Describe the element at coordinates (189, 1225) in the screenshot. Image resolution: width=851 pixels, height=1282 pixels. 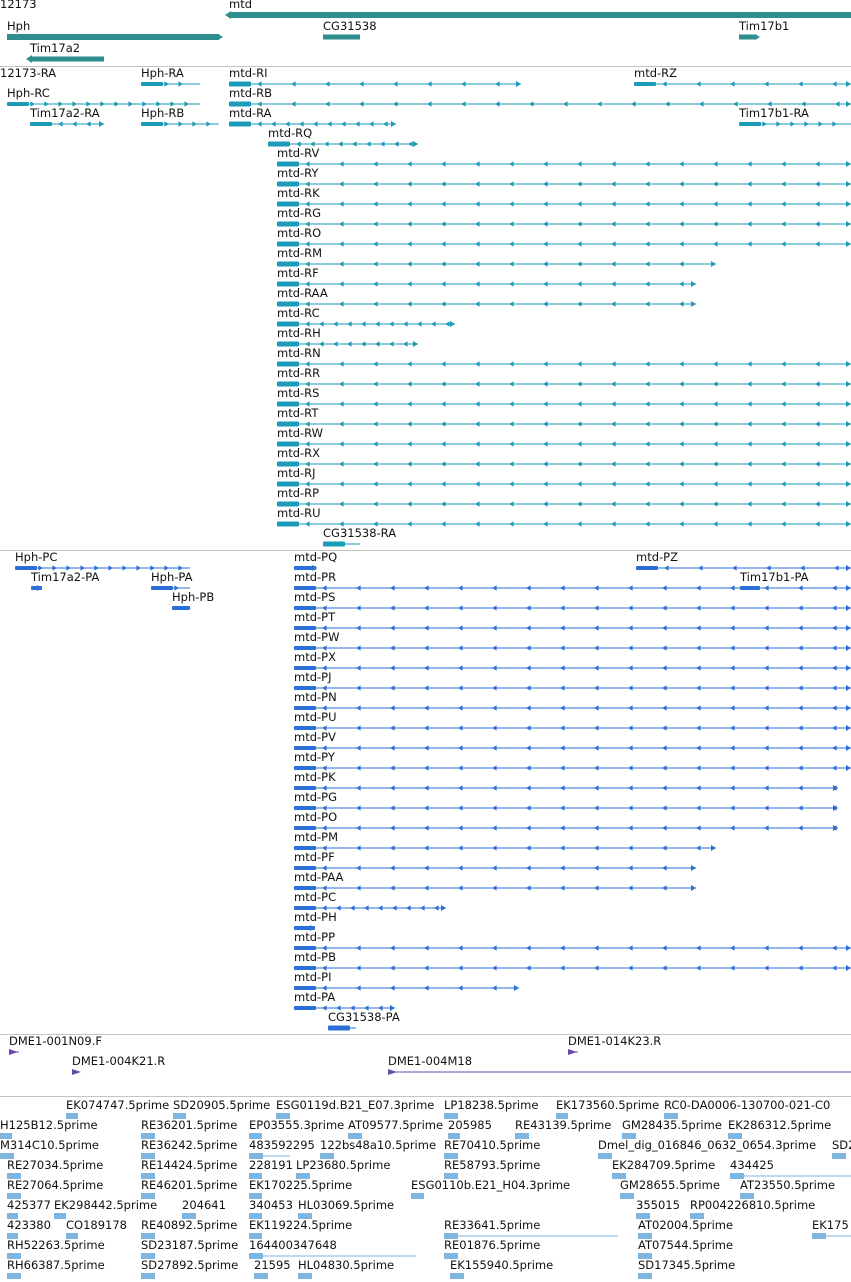
I see `feature-label: RE40892.5prime` at that location.